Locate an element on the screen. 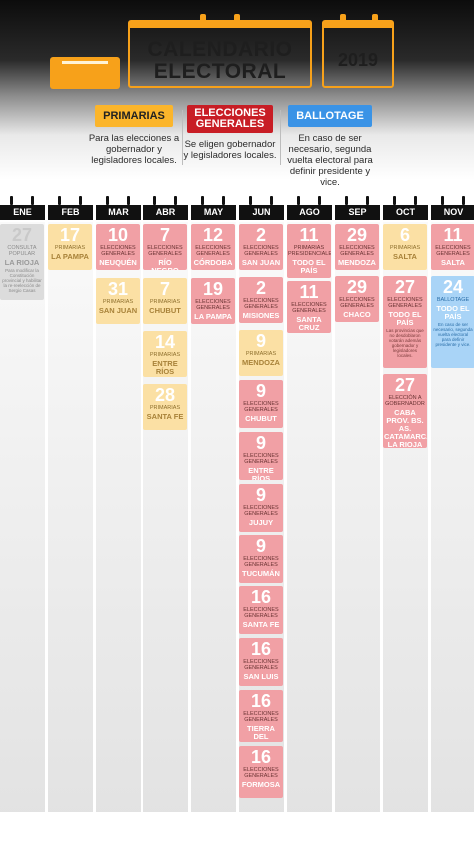 The image size is (474, 842). event-place: TIERRA DEL FUEGO is located at coordinates (261, 733).